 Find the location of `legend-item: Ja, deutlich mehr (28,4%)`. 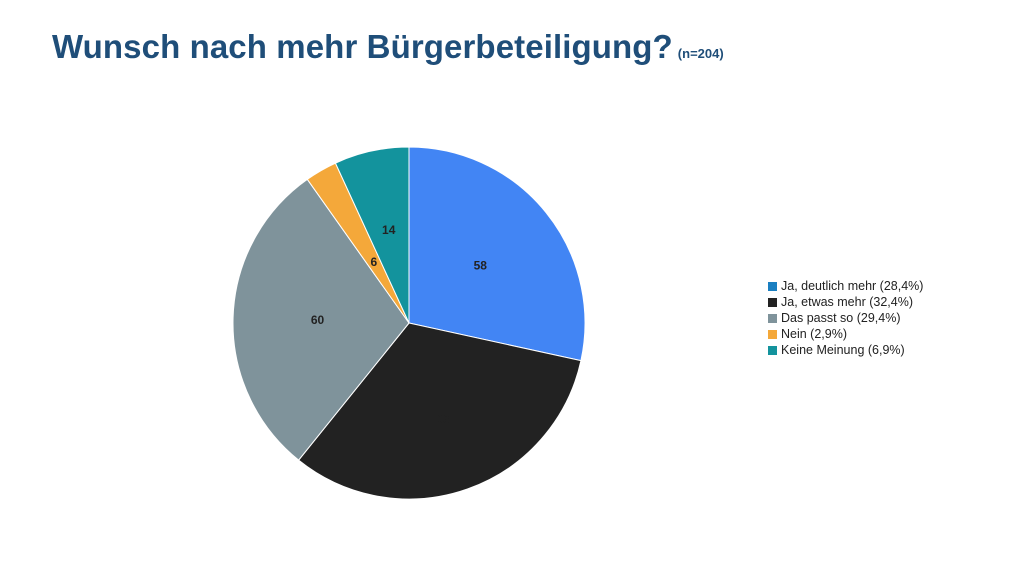

legend-item: Ja, deutlich mehr (28,4%) is located at coordinates (845, 286).